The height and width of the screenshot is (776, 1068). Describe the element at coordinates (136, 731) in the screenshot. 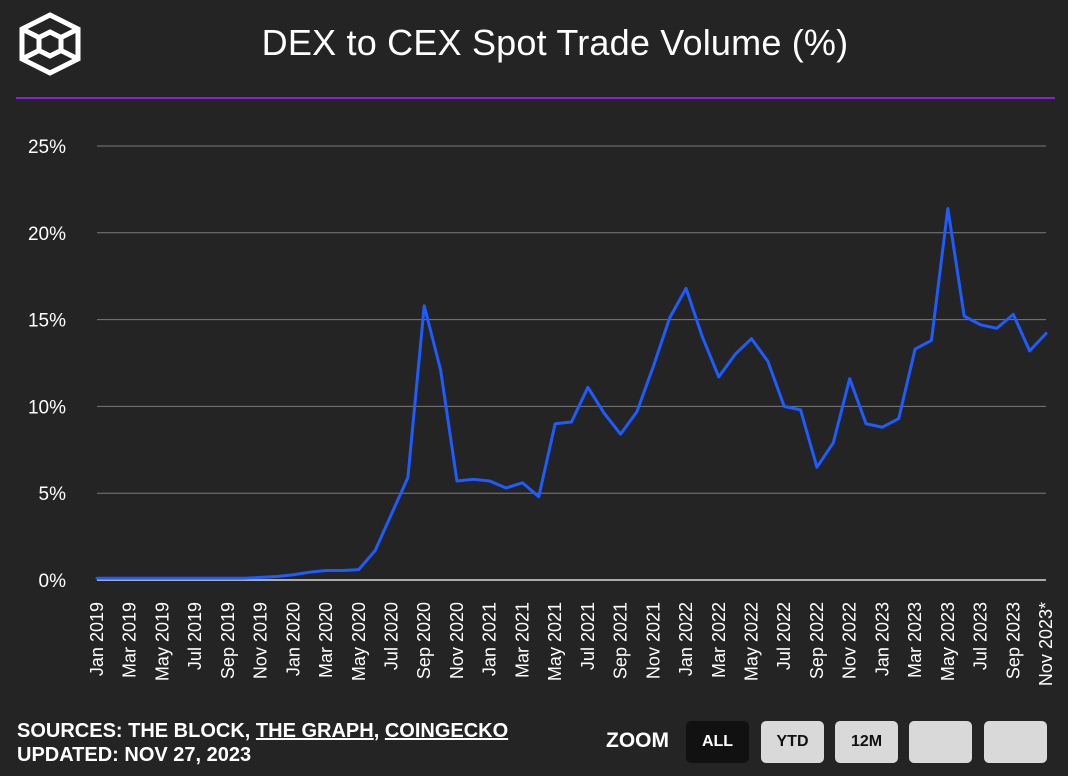

I see `sources-prefix: SOURCES: THE BLOCK,` at that location.